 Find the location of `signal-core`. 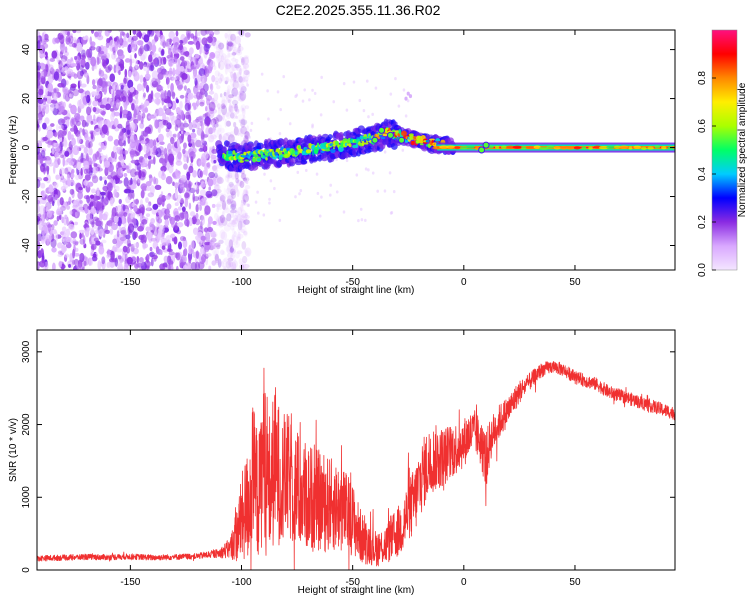

signal-core is located at coordinates (276, 153).